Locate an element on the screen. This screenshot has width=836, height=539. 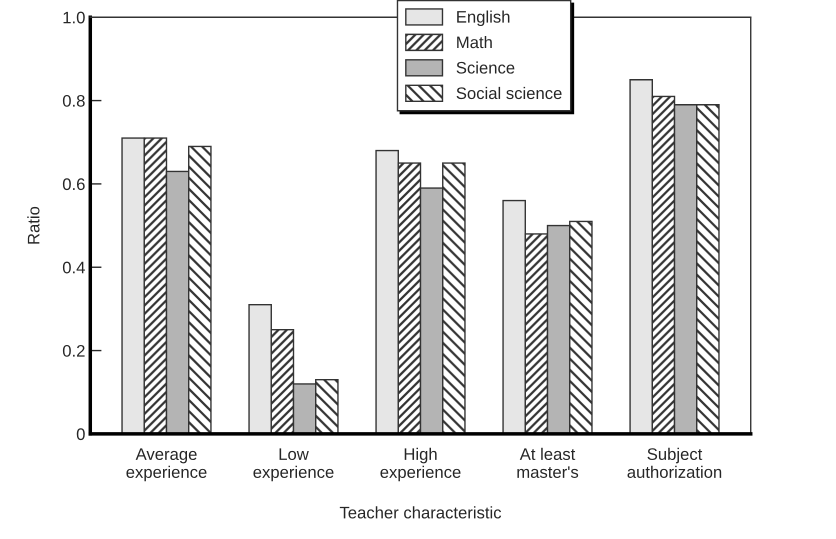
y-tick-label: 0.2 is located at coordinates (73, 350).